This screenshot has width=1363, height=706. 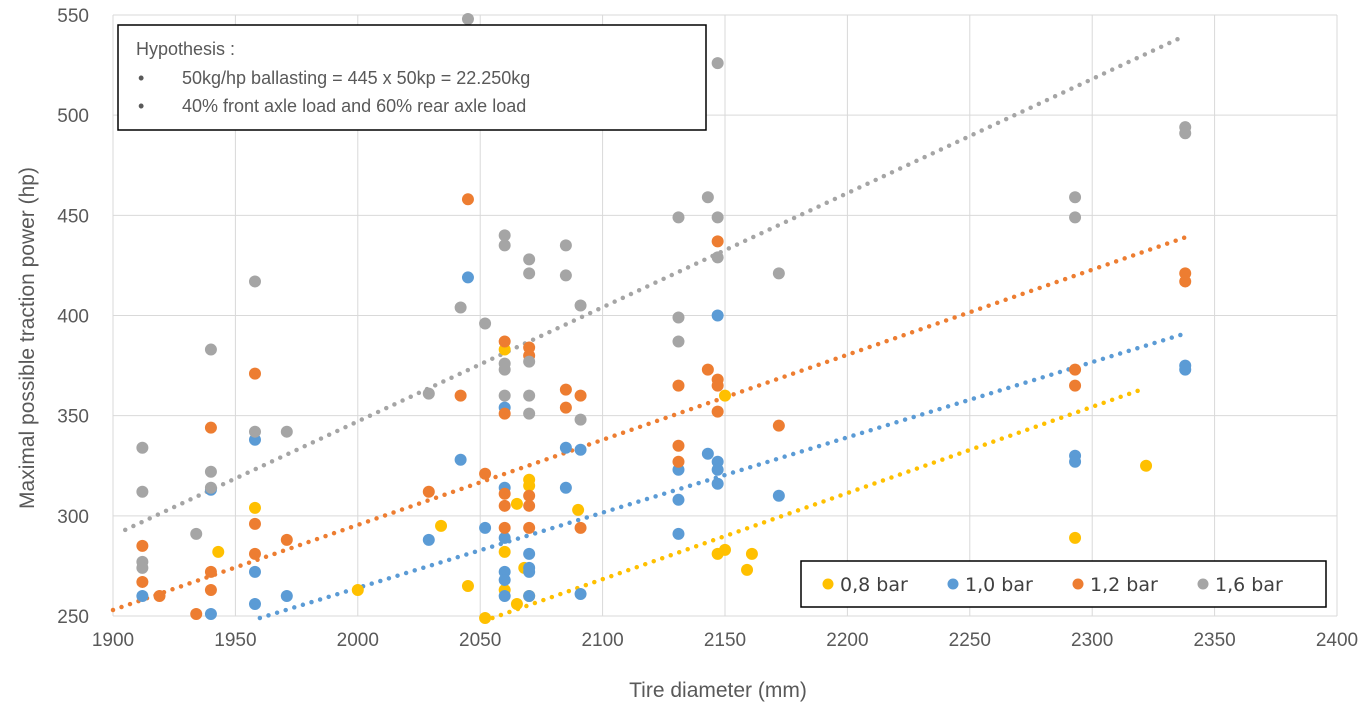 I want to click on y-tick-label: 300, so click(x=73, y=517).